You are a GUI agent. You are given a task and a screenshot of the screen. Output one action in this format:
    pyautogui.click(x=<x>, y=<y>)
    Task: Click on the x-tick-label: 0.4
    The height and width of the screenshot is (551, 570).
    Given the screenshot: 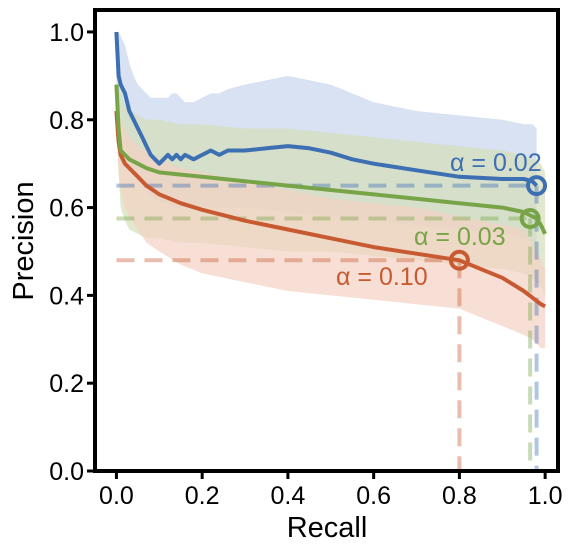 What is the action you would take?
    pyautogui.click(x=288, y=496)
    